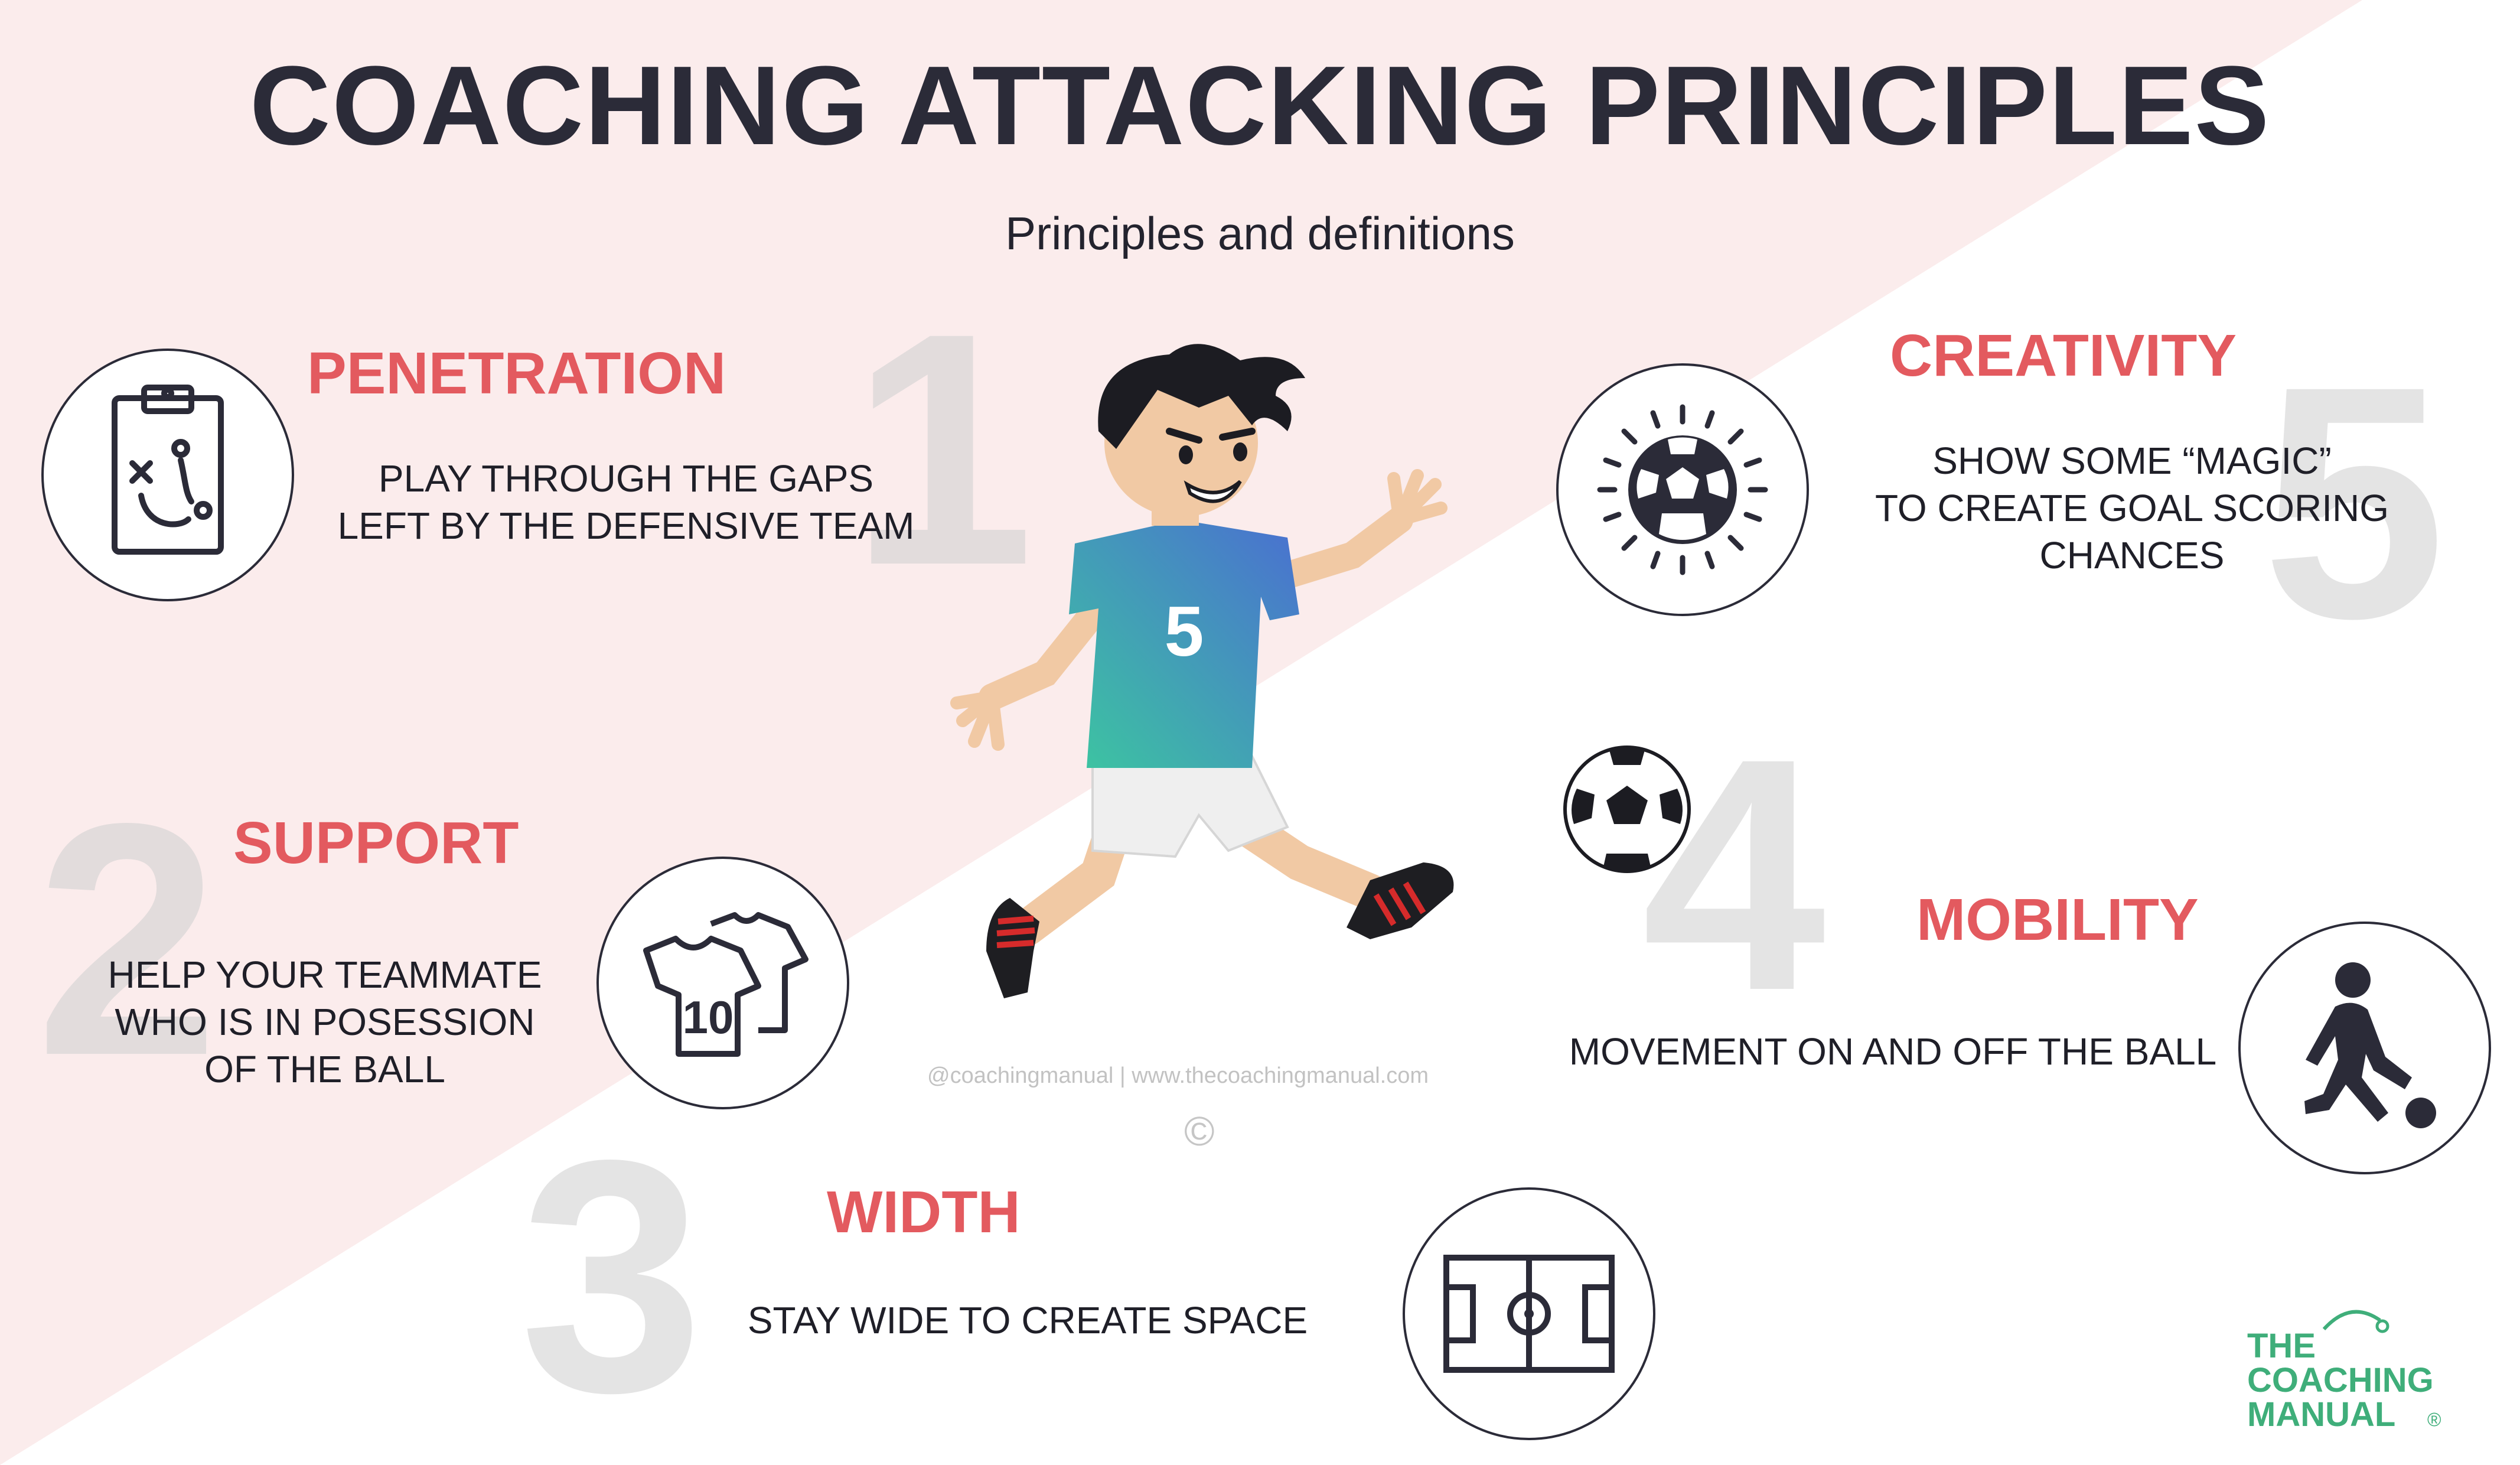 The image size is (2520, 1465). I want to click on logo-line-1: THE, so click(2281, 1346).